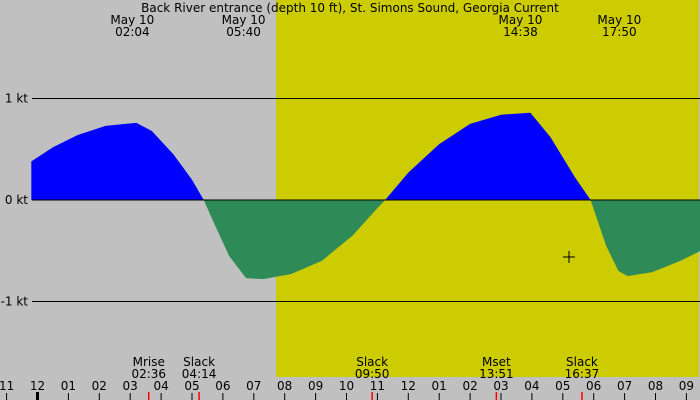 This screenshot has width=700, height=400. What do you see at coordinates (619, 32) in the screenshot?
I see `top-event-time: 17:50` at bounding box center [619, 32].